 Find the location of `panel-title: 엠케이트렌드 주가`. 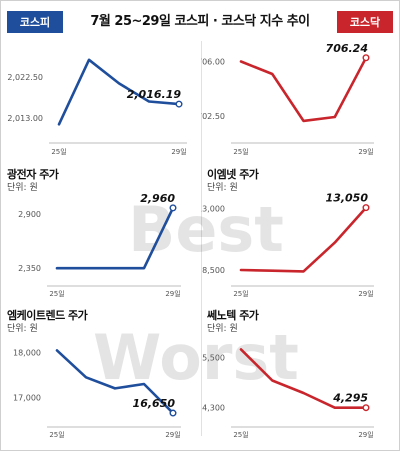

panel-title: 엠케이트렌드 주가 is located at coordinates (47, 315).